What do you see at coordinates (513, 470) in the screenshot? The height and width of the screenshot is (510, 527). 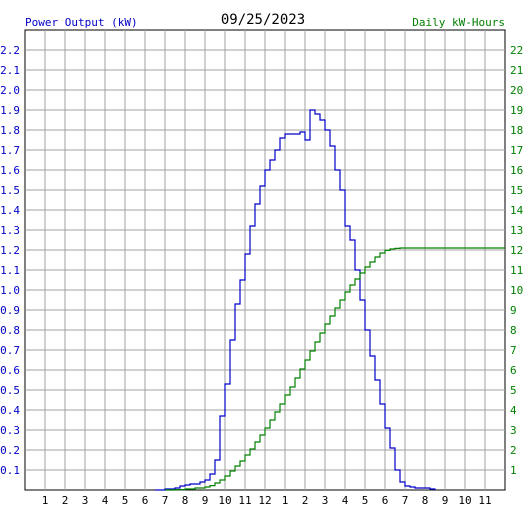 I see `right-tick-label: 1` at bounding box center [513, 470].